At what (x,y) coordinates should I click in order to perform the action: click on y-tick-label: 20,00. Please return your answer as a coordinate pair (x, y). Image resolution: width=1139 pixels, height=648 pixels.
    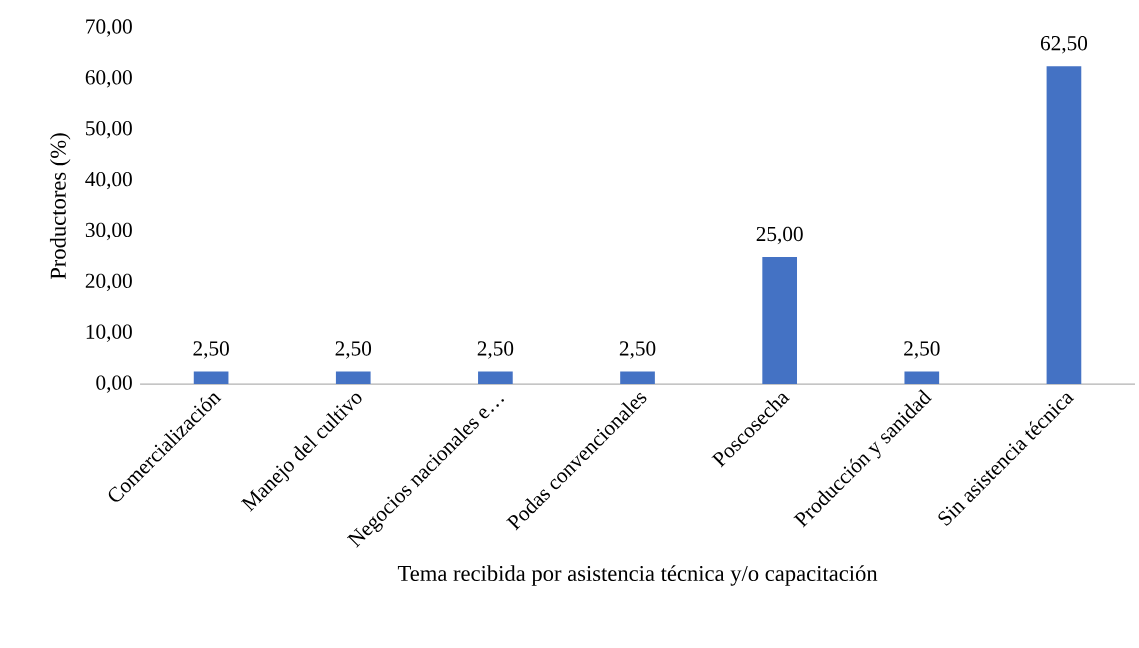
    Looking at the image, I should click on (108, 282).